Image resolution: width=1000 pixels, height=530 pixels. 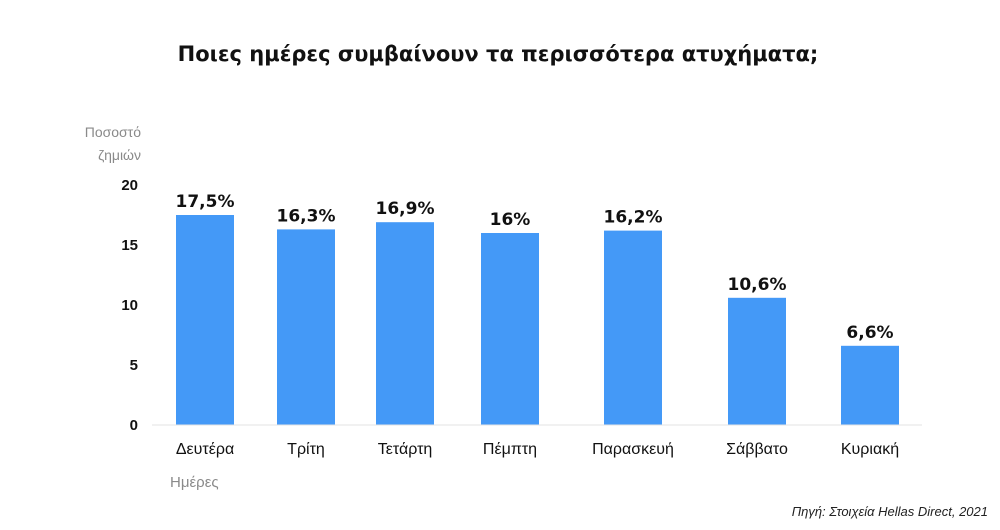 I want to click on data-label: 16,3%, so click(x=306, y=216).